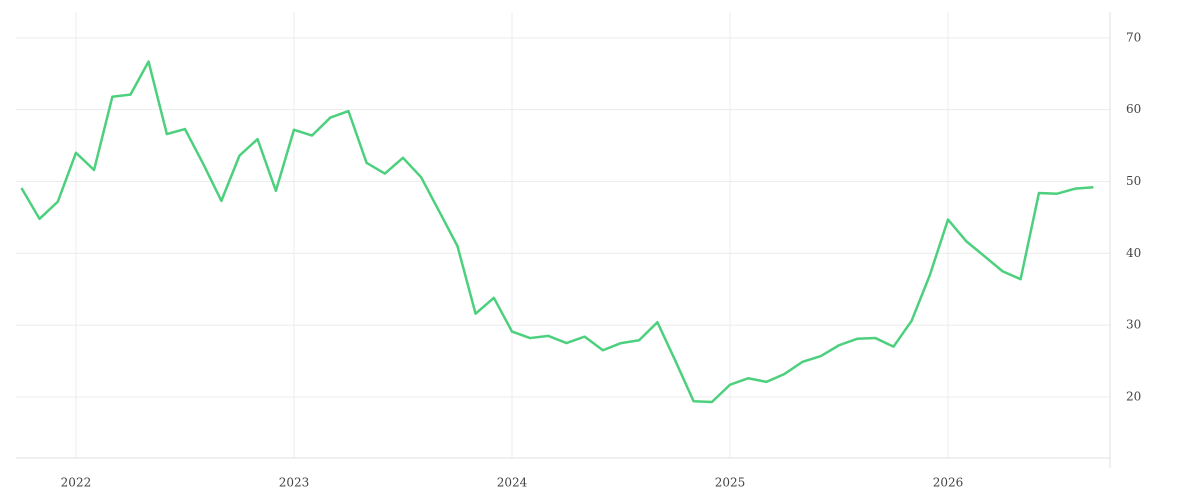  I want to click on x-tick-label: 2024, so click(512, 483).